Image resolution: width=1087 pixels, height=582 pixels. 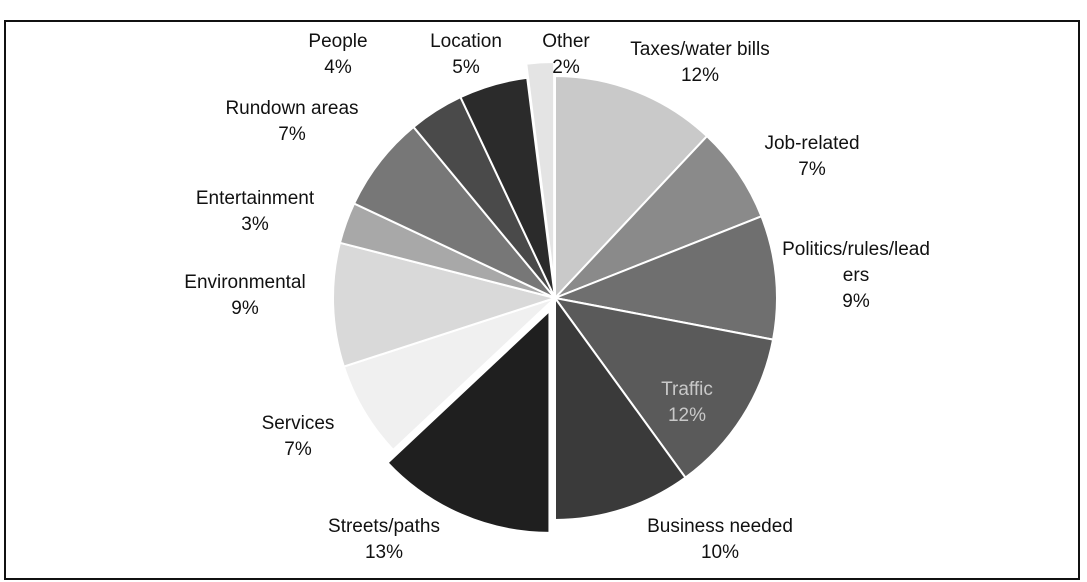 I want to click on slice-label-value: 10%, so click(x=720, y=552).